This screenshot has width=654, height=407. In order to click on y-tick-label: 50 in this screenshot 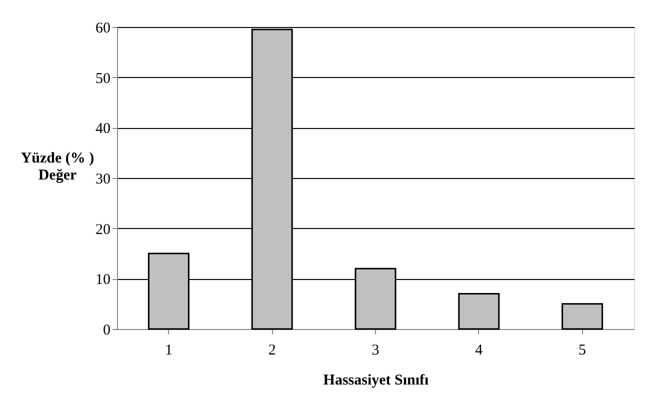, I will do `click(103, 78)`.